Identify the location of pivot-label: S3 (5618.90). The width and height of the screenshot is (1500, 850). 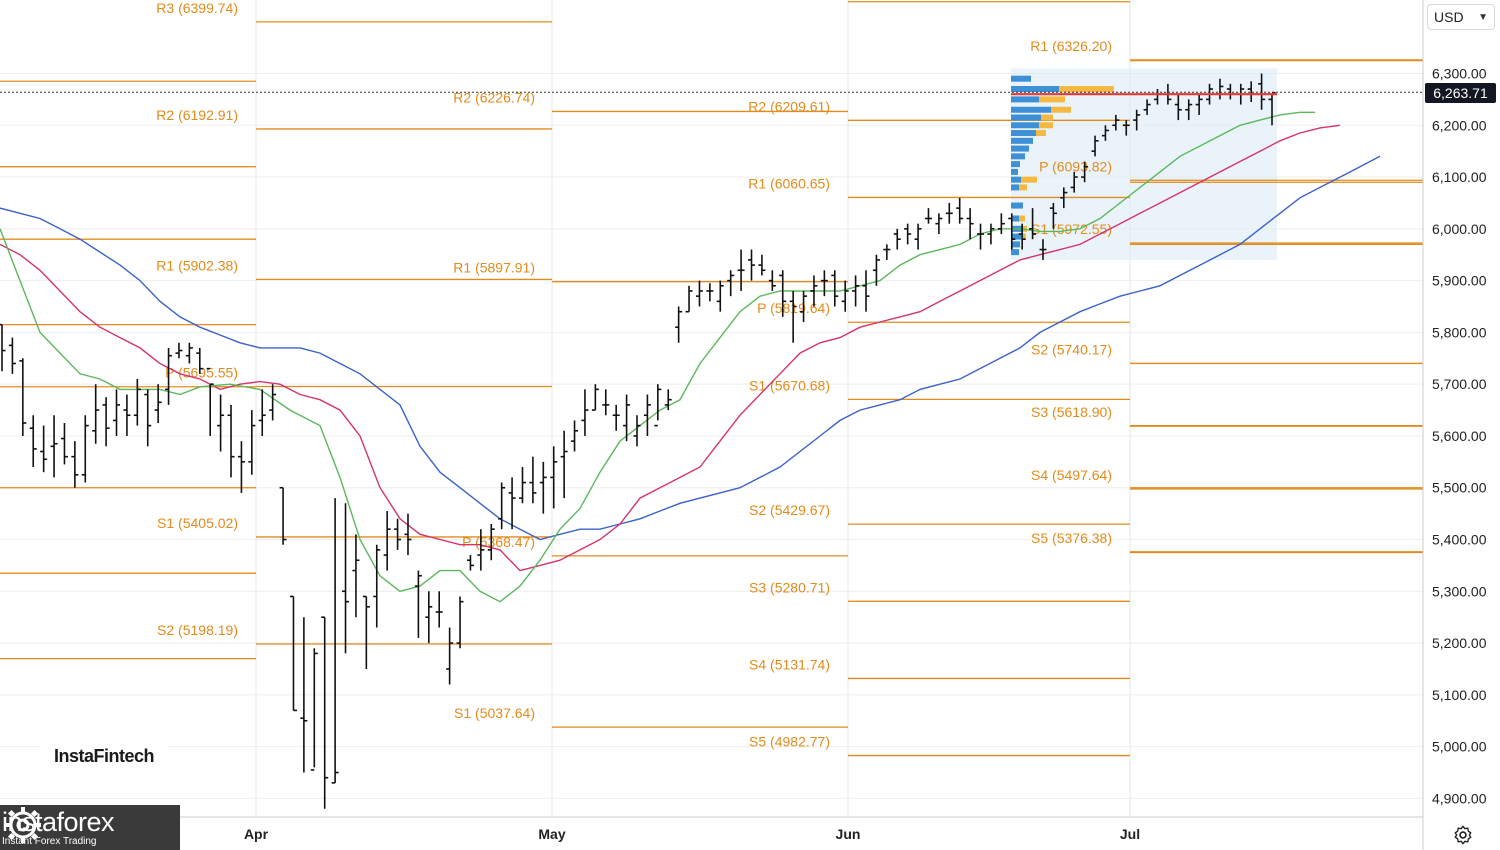
(1071, 412).